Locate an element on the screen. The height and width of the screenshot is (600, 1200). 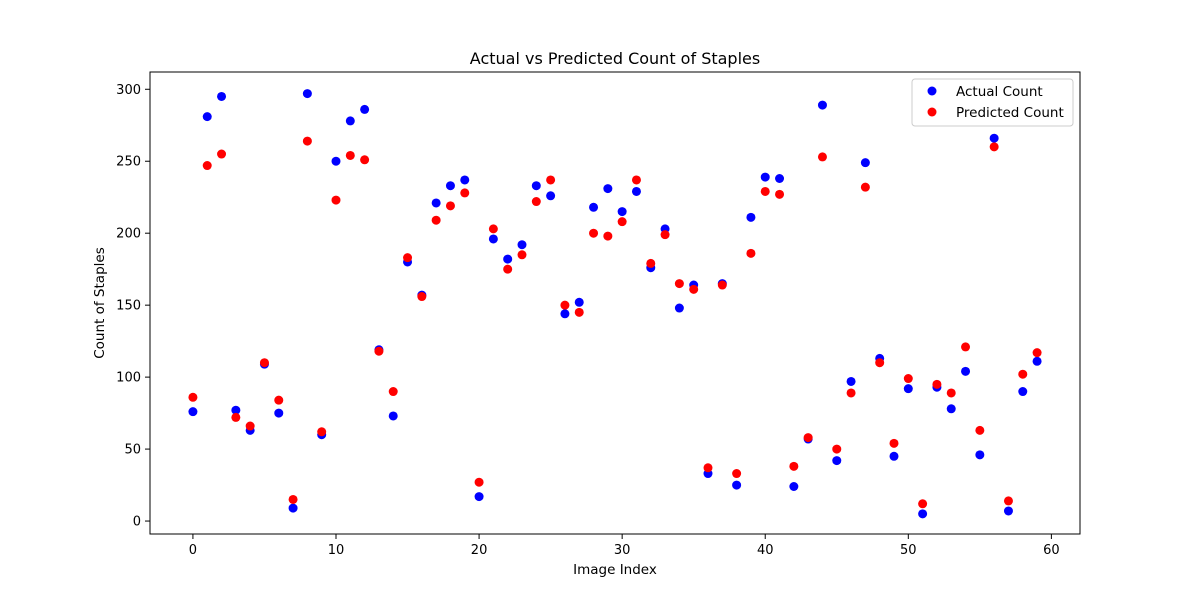
x-axis-label: Image Index is located at coordinates (615, 570).